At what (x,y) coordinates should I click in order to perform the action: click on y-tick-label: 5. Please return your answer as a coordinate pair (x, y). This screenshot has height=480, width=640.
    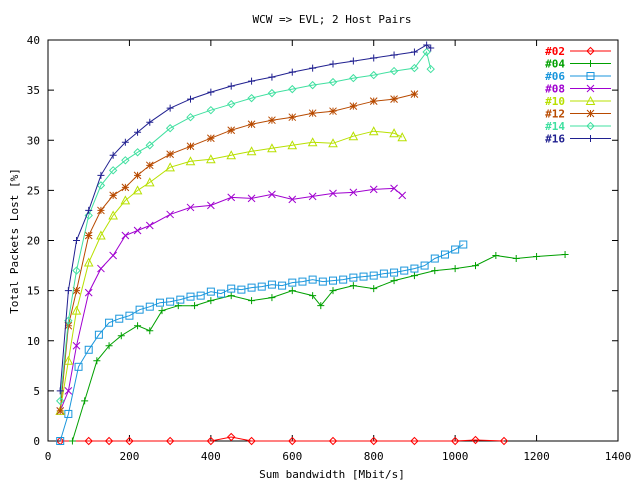
    Looking at the image, I should click on (36, 391).